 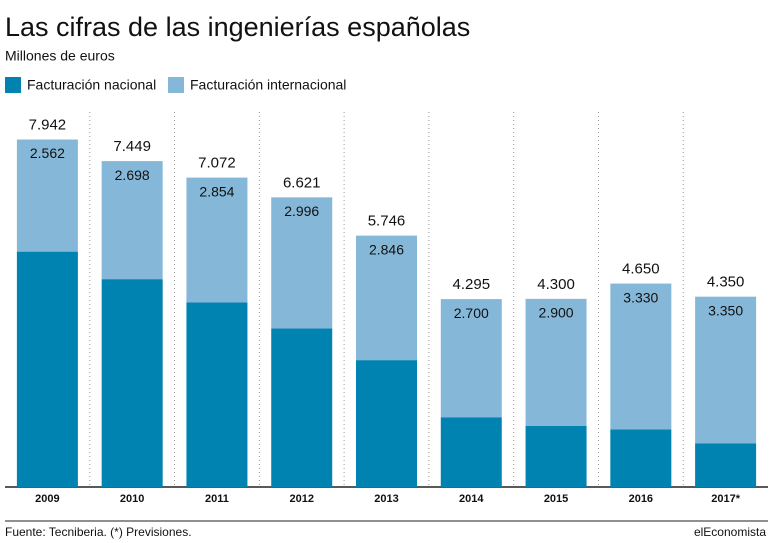 What do you see at coordinates (132, 146) in the screenshot?
I see `total-label: 7.449` at bounding box center [132, 146].